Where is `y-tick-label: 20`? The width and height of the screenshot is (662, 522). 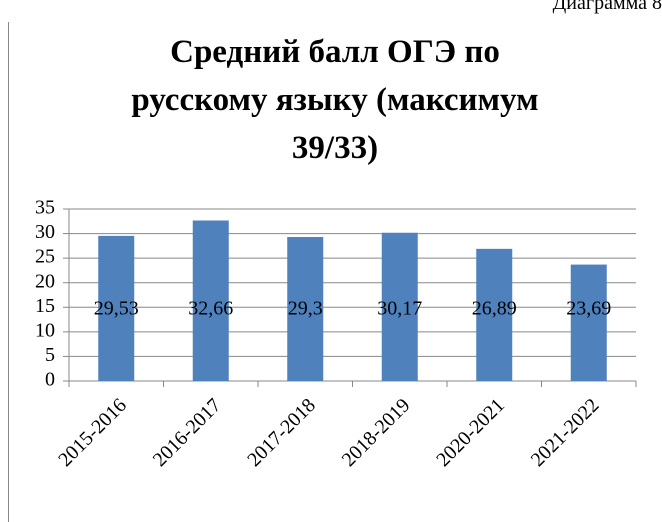 y-tick-label: 20 is located at coordinates (45, 281).